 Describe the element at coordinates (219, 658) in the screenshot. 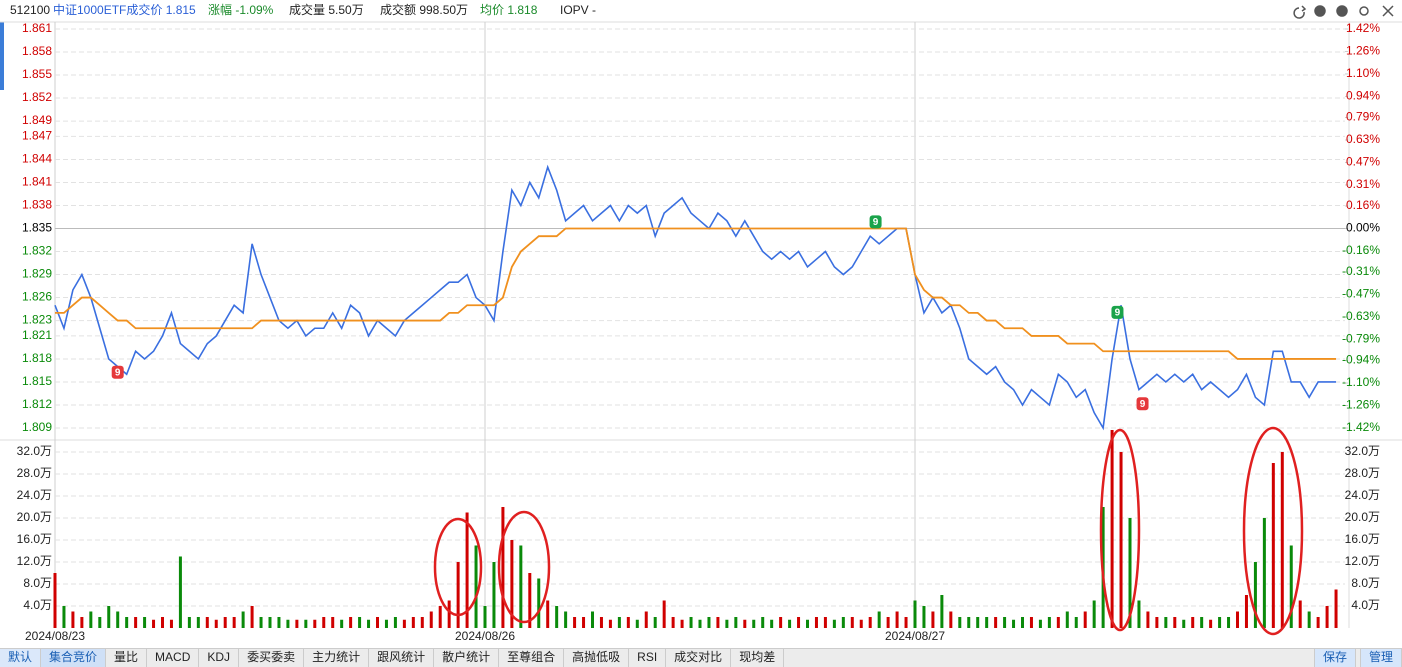

I see `toolbar-button: KDJ` at that location.